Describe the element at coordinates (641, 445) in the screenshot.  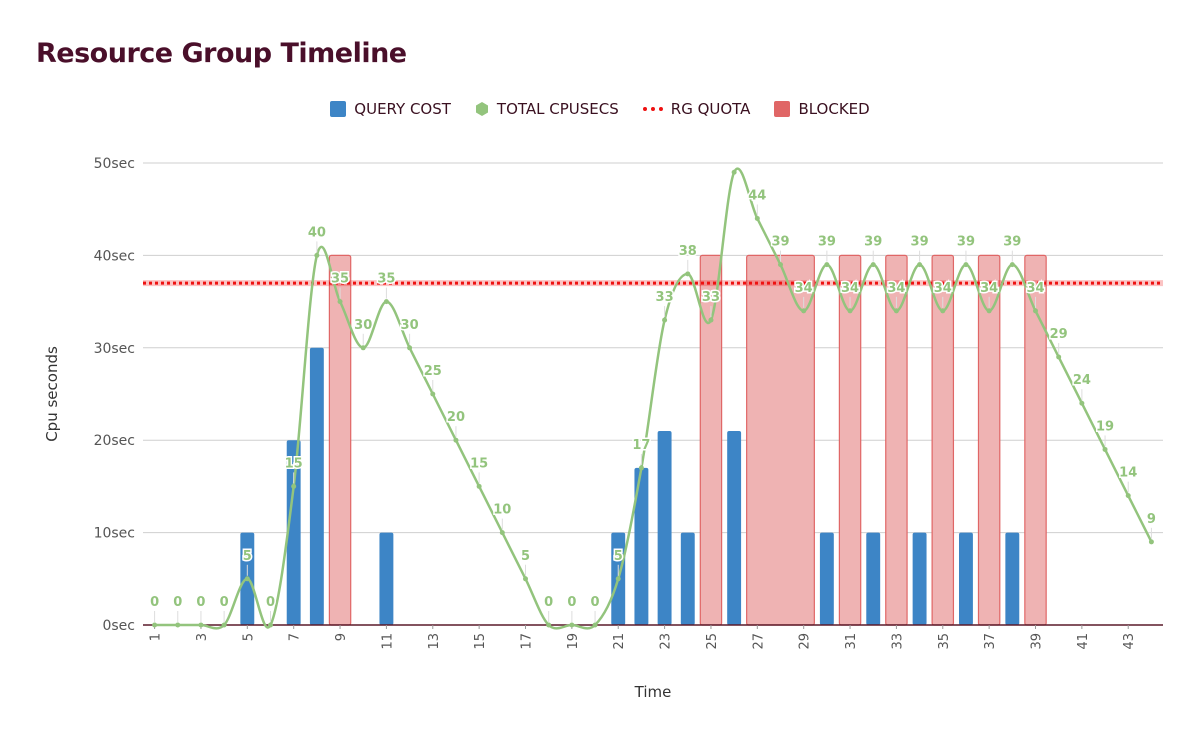
I see `data-label: 17` at that location.